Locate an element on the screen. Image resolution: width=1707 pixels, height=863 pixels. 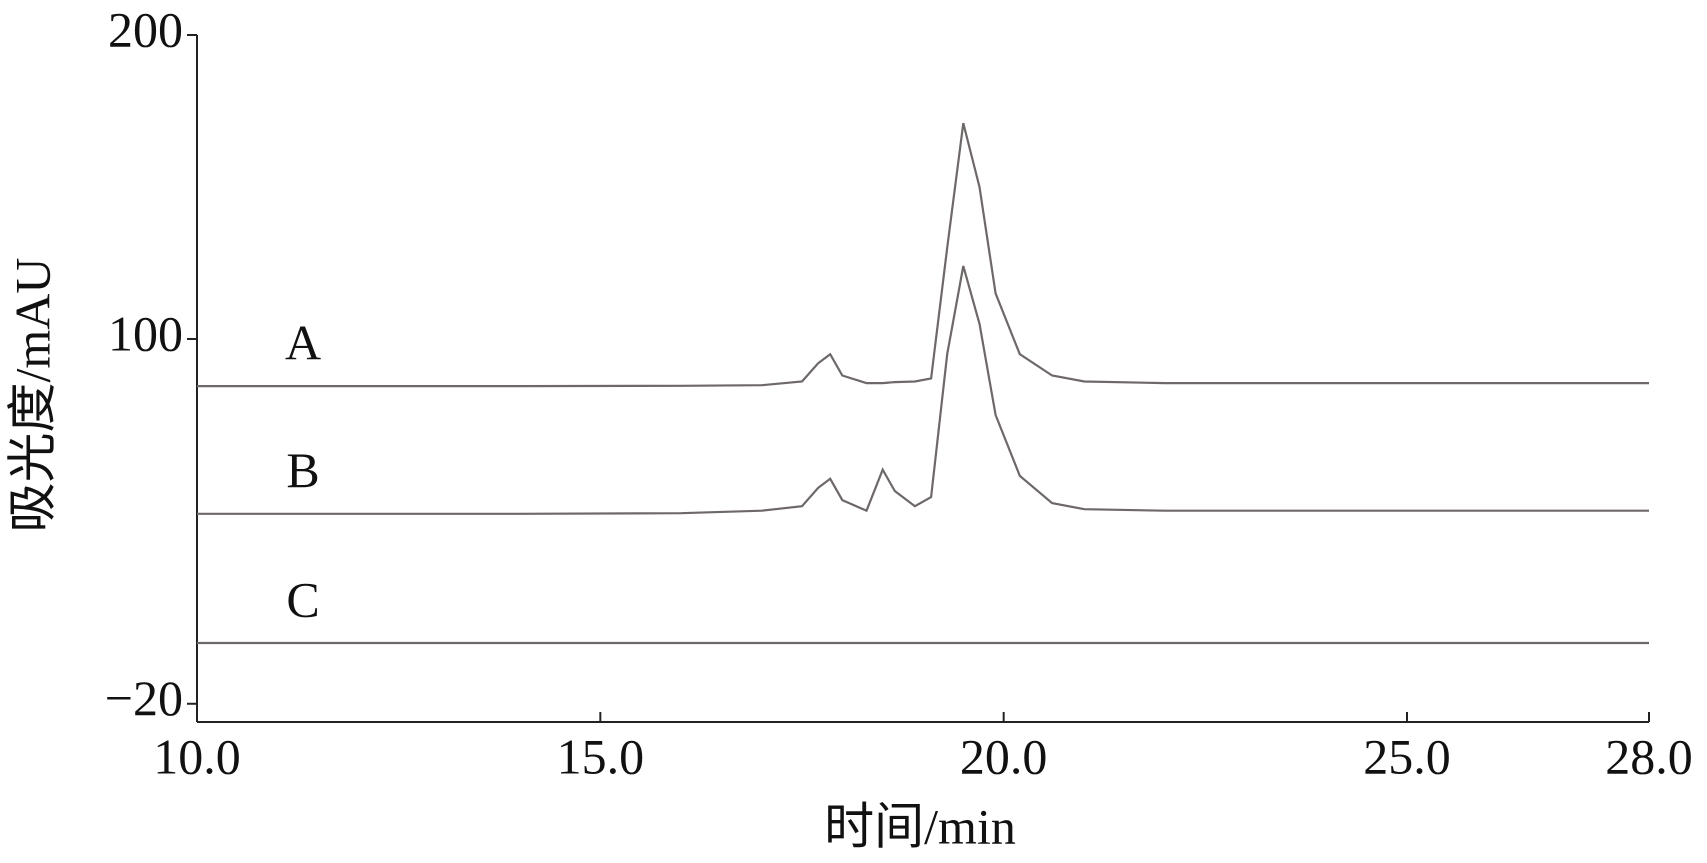
y-tick-label: 200 is located at coordinates (145, 29).